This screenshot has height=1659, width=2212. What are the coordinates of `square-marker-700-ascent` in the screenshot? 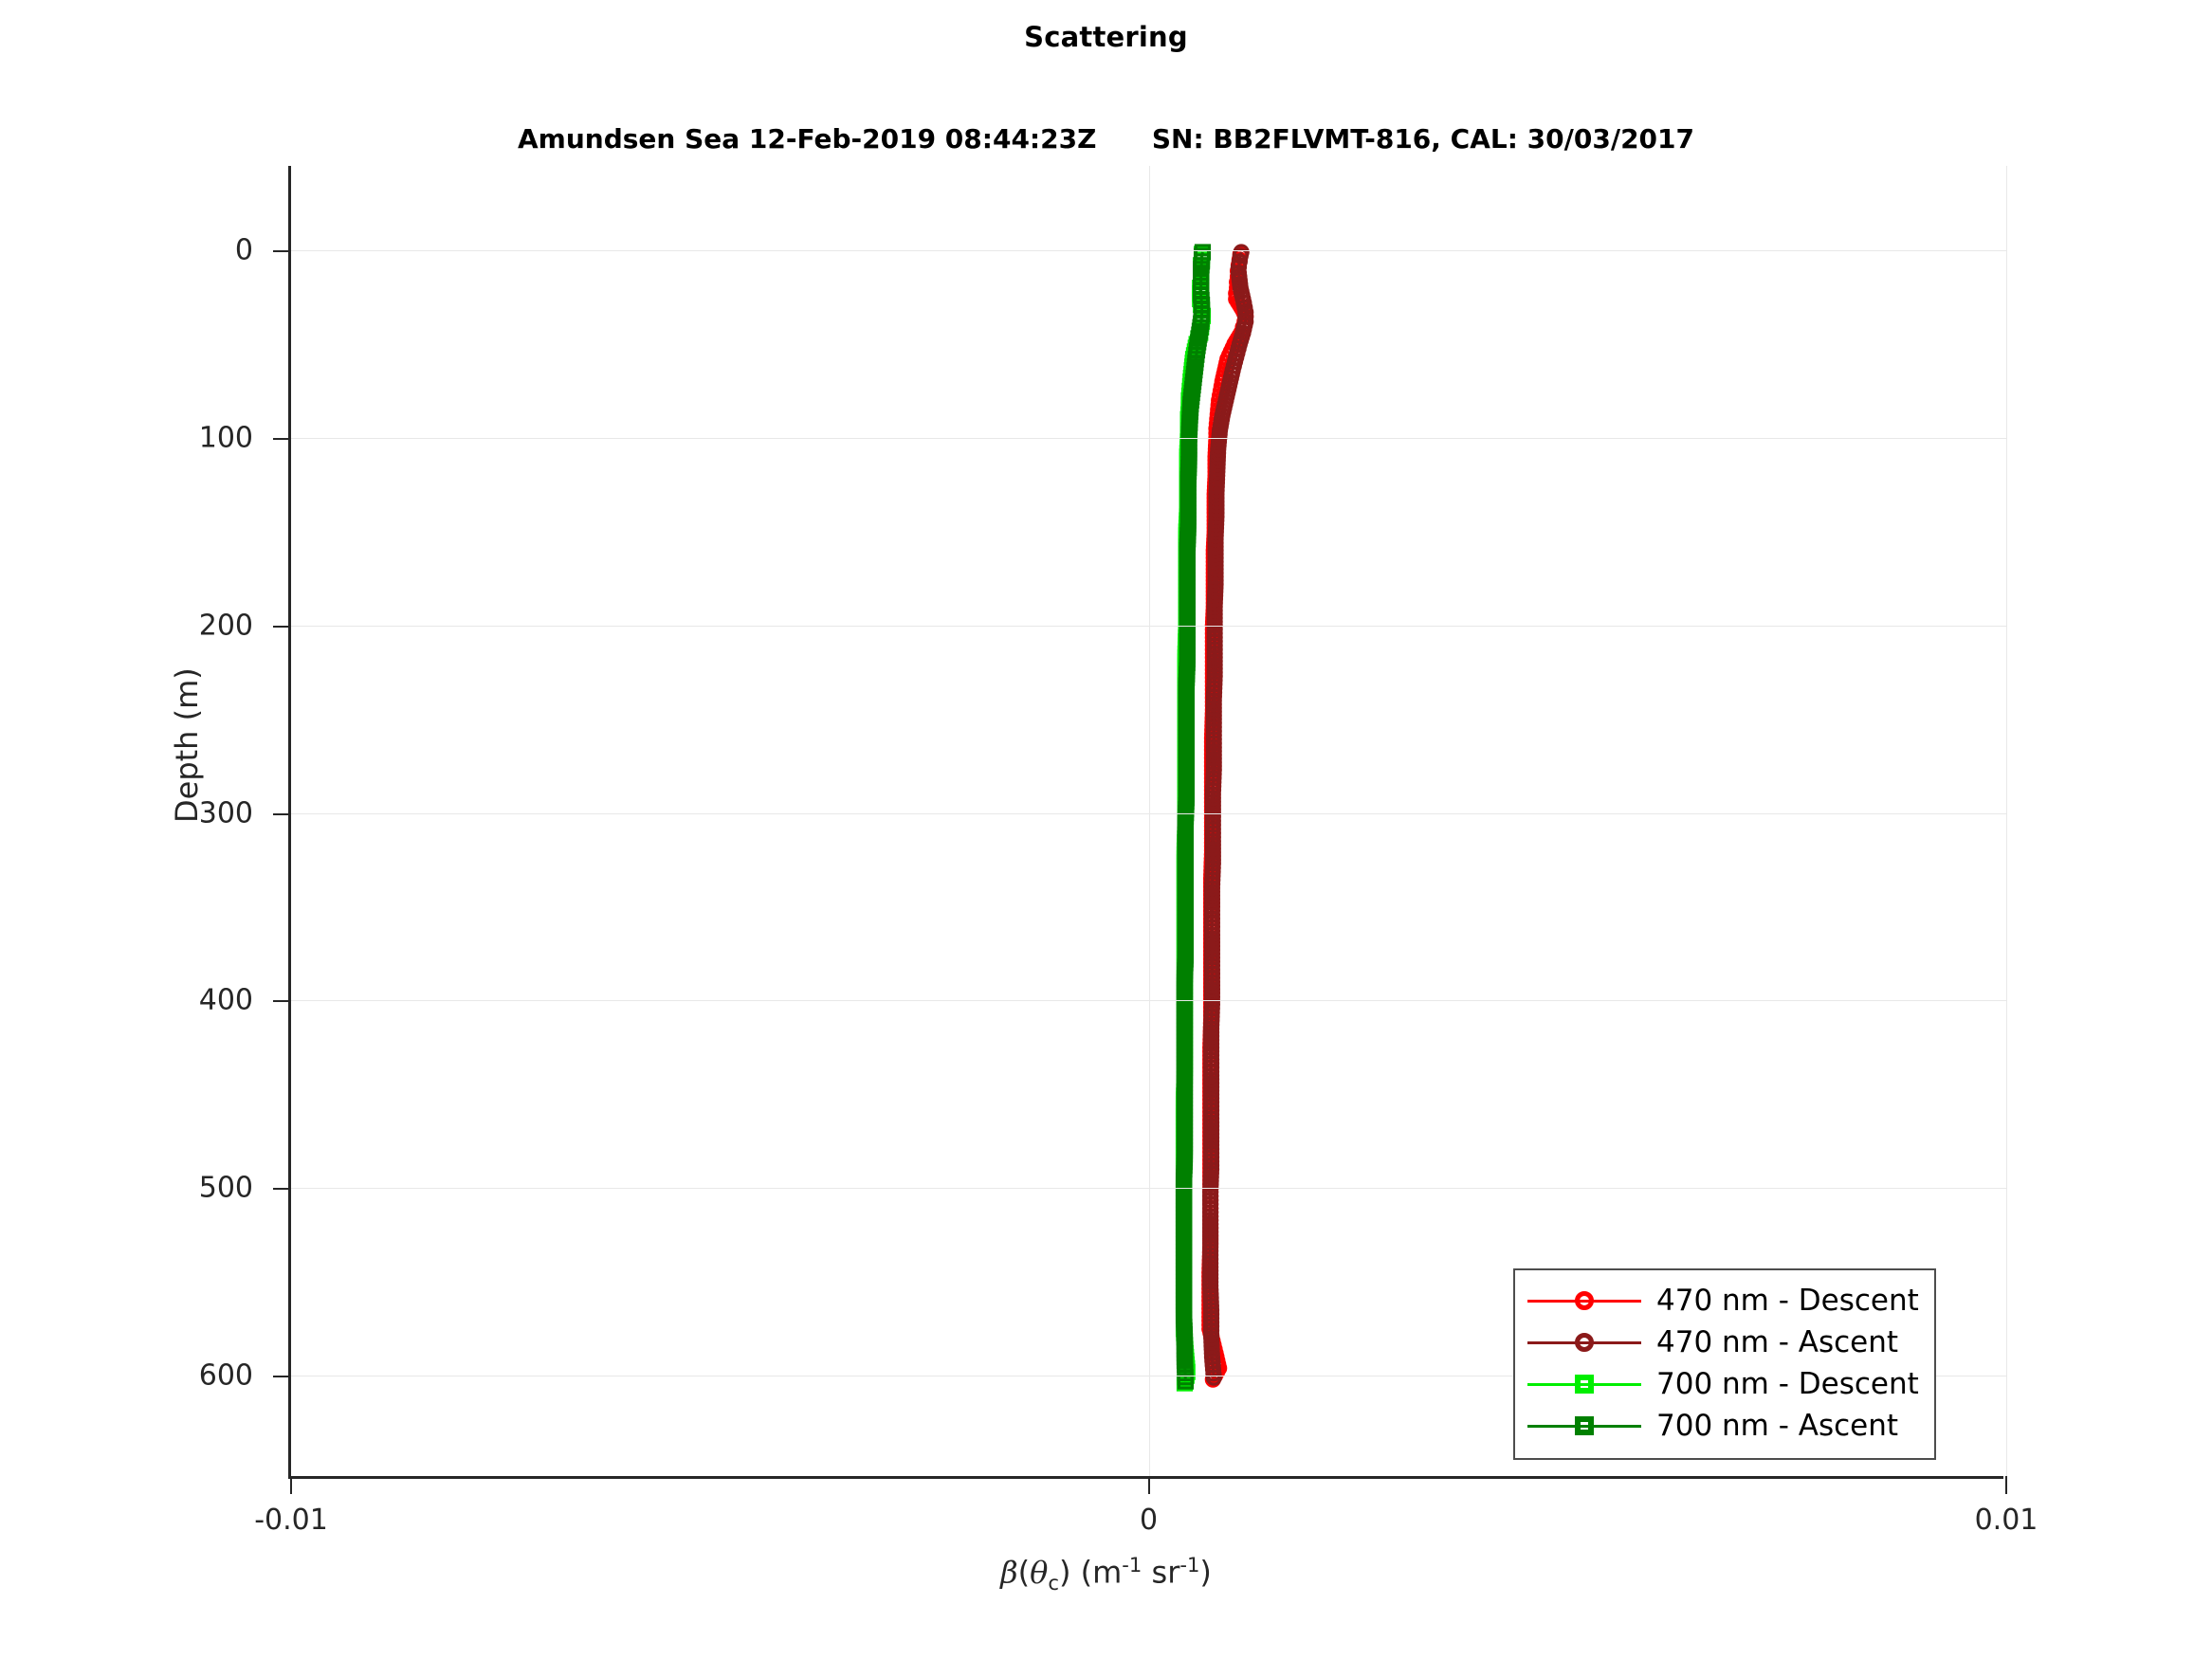 It's located at (1584, 1425).